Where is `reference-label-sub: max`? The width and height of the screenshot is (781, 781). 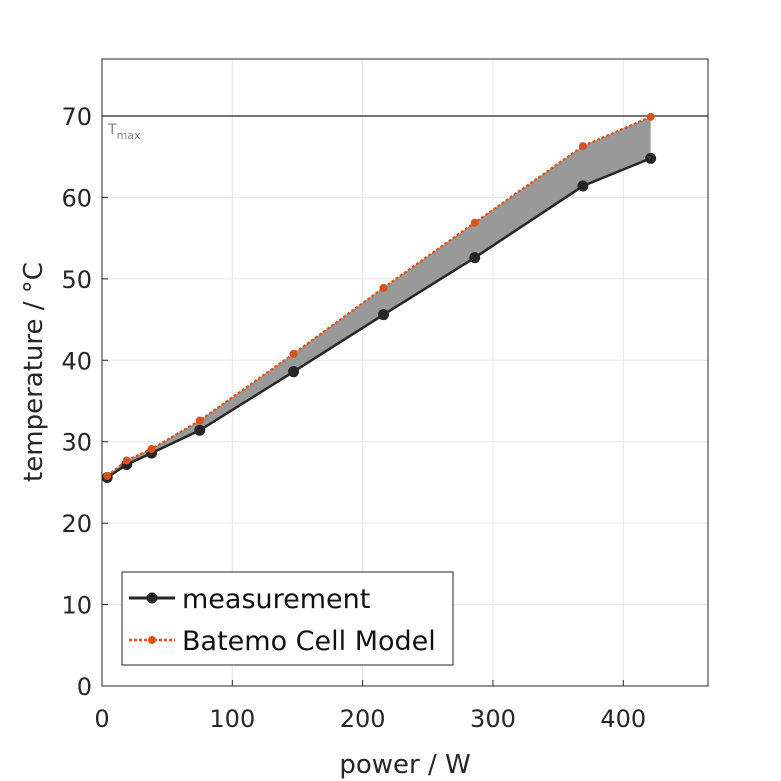 reference-label-sub: max is located at coordinates (129, 135).